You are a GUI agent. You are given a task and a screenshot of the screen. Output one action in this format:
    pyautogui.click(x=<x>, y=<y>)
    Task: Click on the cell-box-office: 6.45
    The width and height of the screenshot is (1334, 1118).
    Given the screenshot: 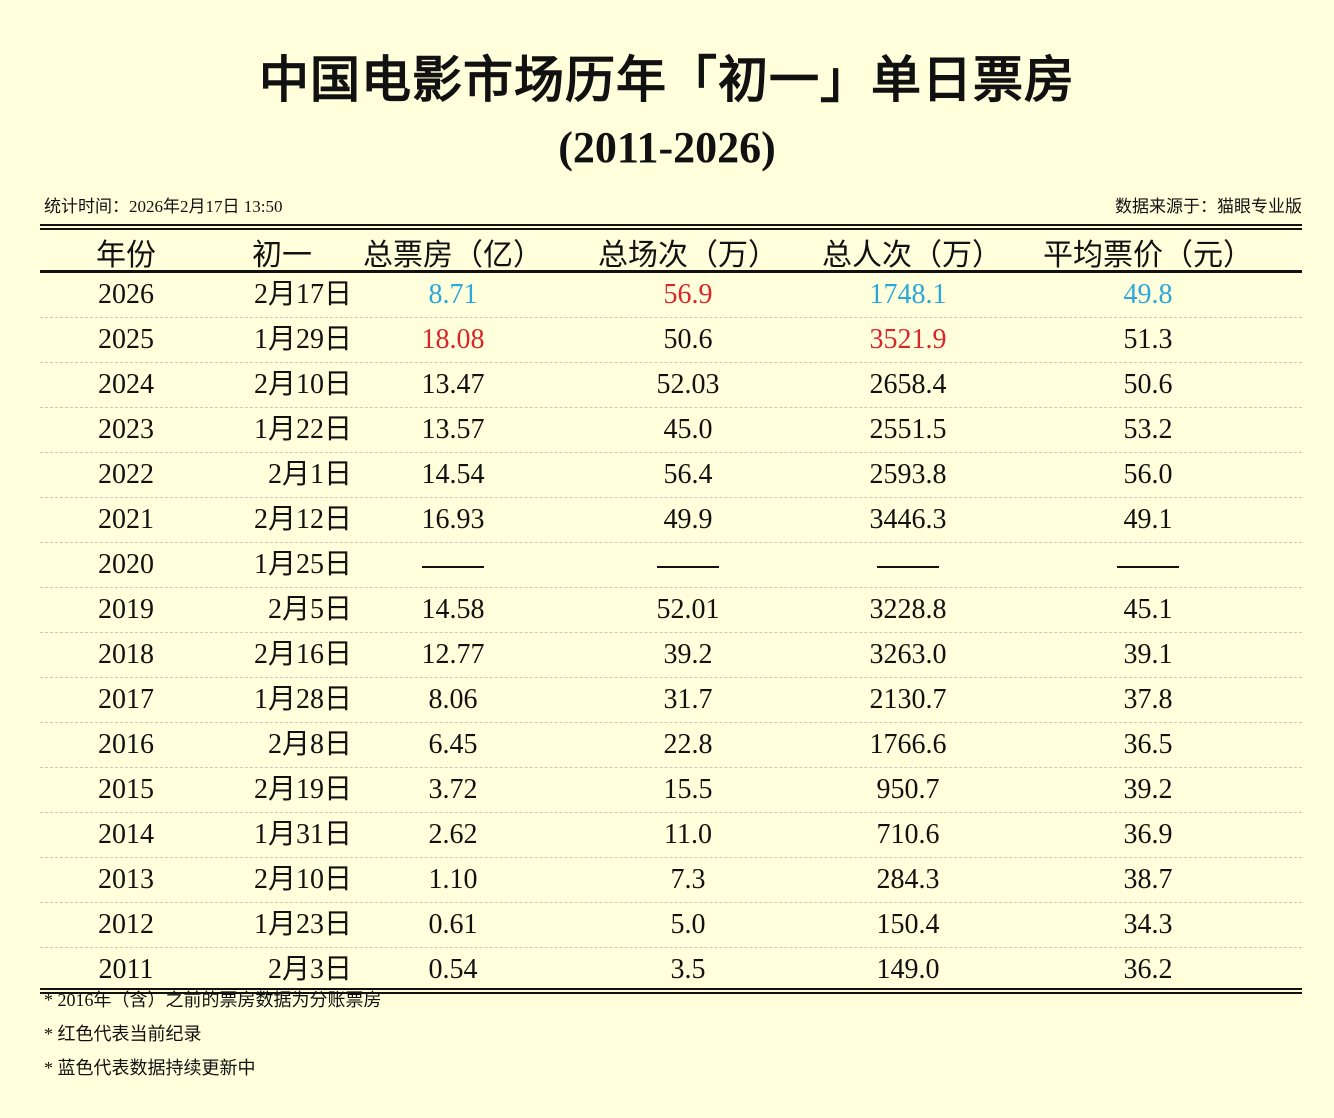 What is the action you would take?
    pyautogui.click(x=453, y=744)
    